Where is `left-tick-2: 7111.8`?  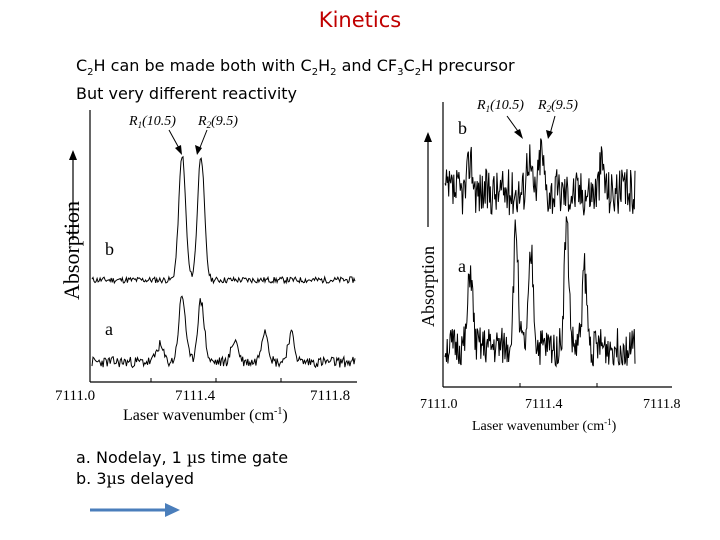
left-tick-2: 7111.8 is located at coordinates (330, 396).